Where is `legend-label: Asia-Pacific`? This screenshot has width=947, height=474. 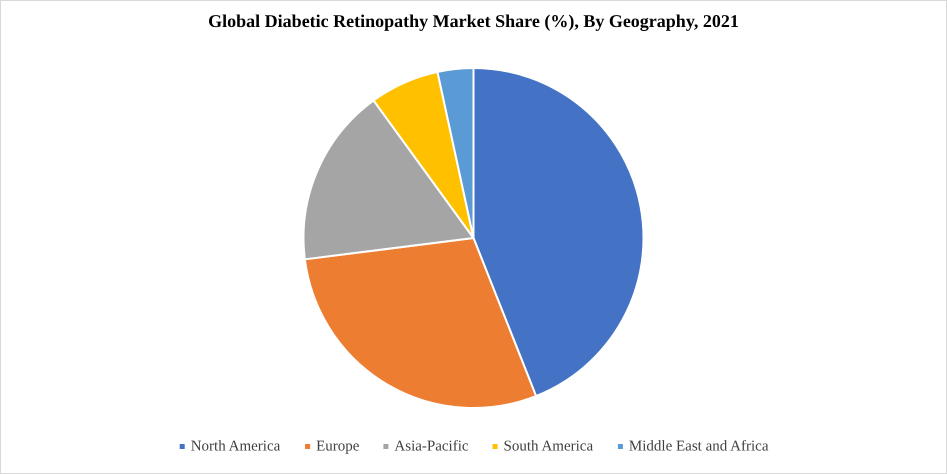 legend-label: Asia-Pacific is located at coordinates (431, 446).